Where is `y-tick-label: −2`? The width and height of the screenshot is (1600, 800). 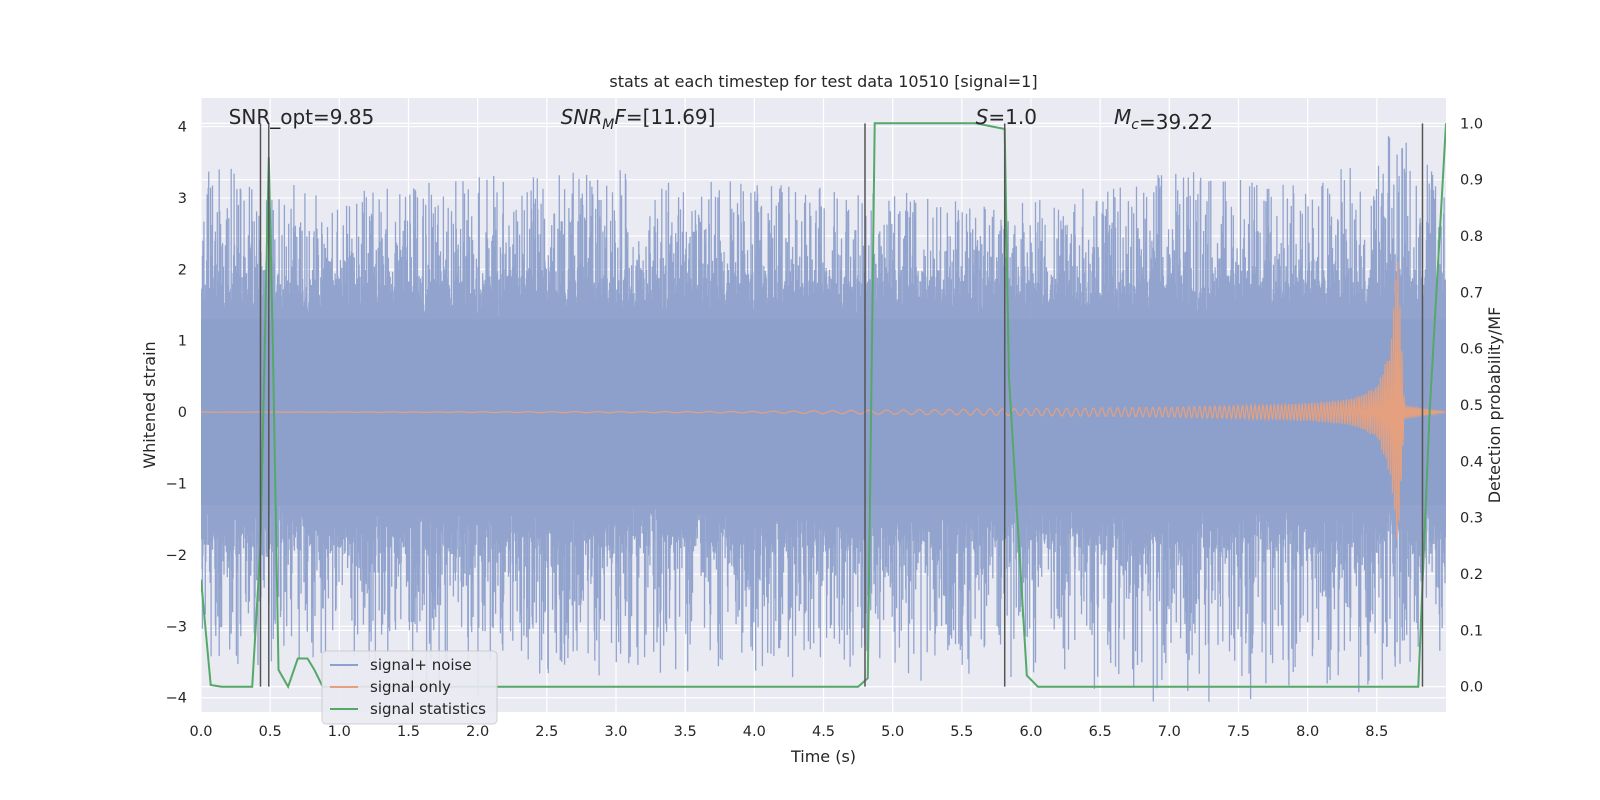
y-tick-label: −2 is located at coordinates (176, 556).